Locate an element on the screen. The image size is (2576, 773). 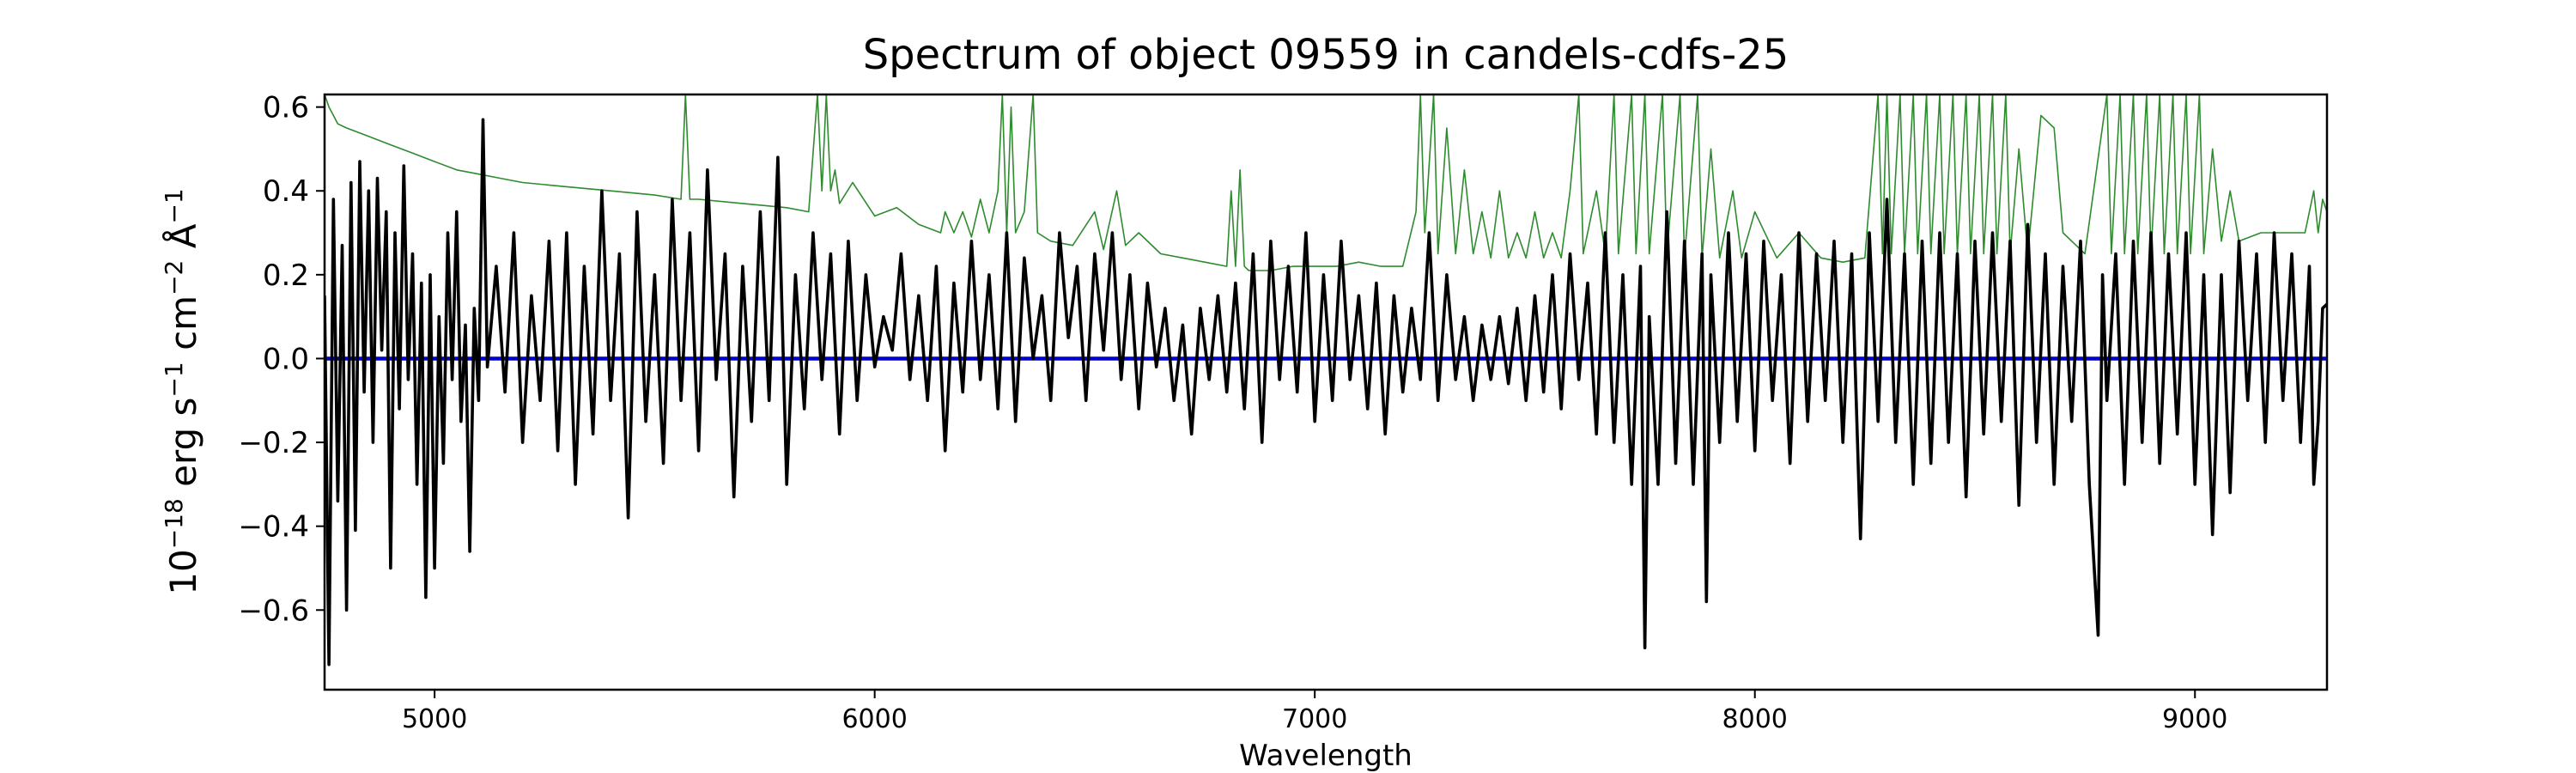
y-label-exp3: −2 is located at coordinates (174, 277).